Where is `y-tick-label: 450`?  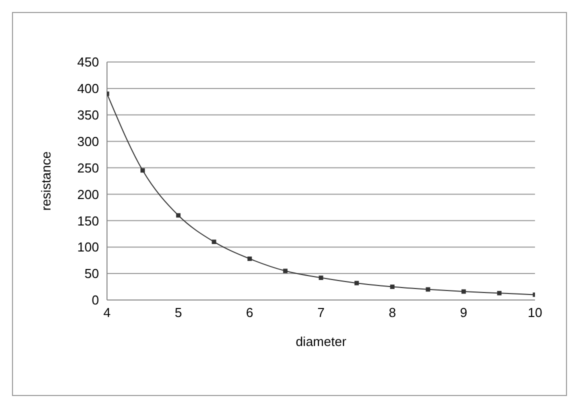
y-tick-label: 450 is located at coordinates (88, 62).